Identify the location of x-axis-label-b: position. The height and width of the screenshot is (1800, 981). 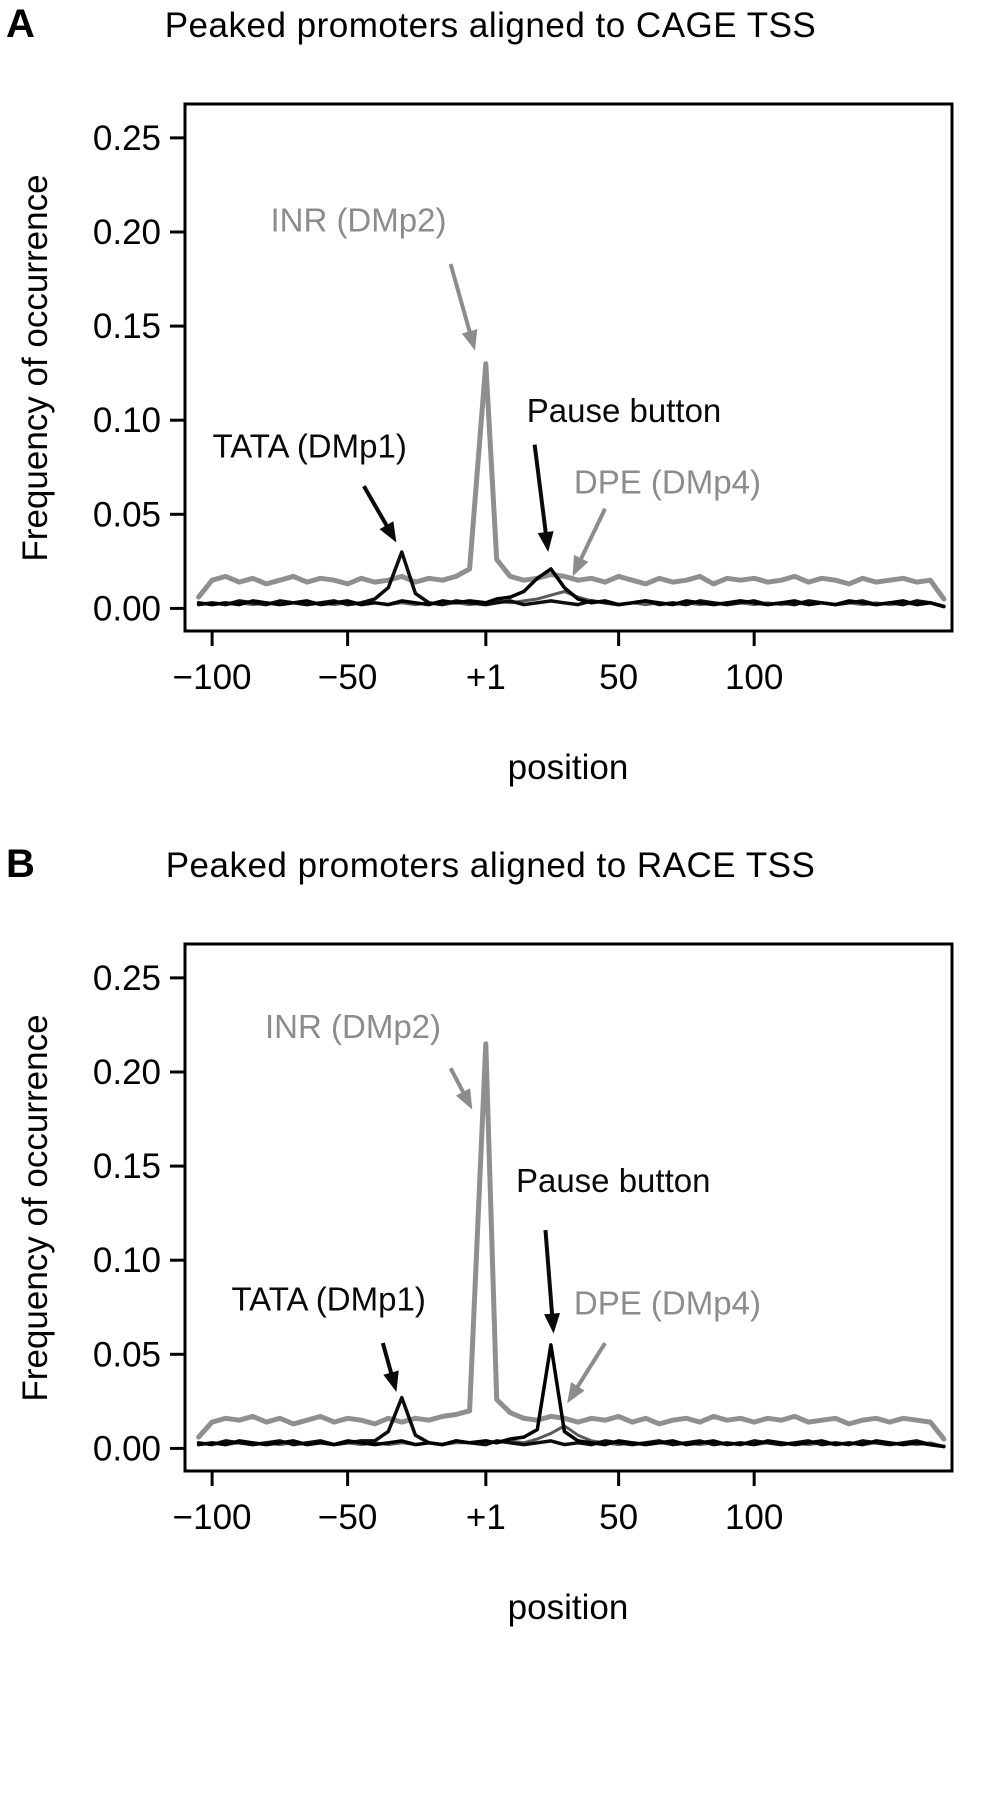
(568, 1607).